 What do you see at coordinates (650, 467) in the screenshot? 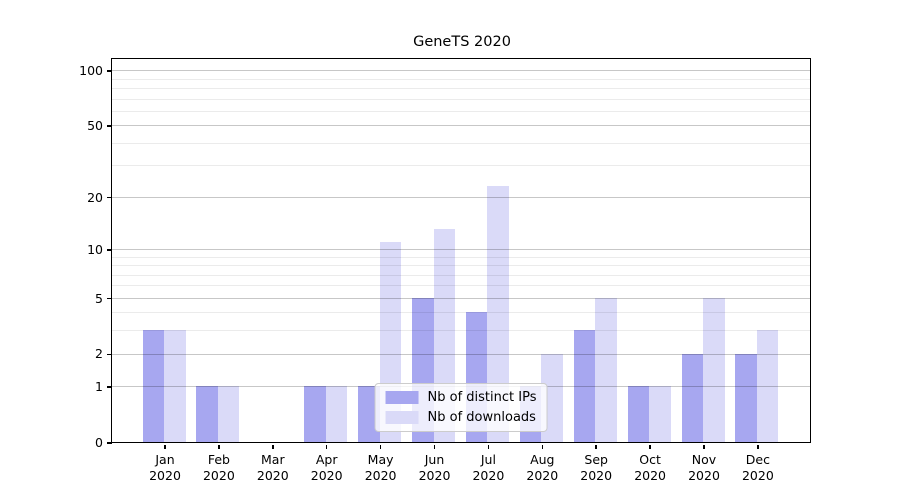
I see `x-tick-label-oct: Oct 2020` at bounding box center [650, 467].